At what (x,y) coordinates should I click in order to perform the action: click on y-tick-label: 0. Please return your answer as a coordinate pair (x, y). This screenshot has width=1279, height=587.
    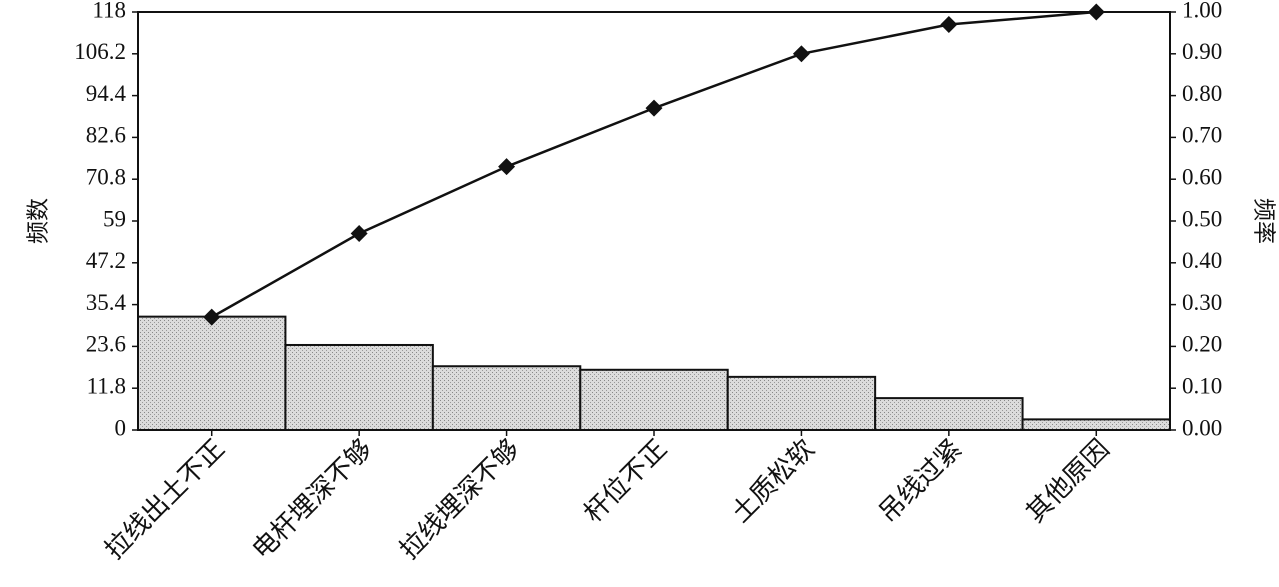
    Looking at the image, I should click on (121, 427).